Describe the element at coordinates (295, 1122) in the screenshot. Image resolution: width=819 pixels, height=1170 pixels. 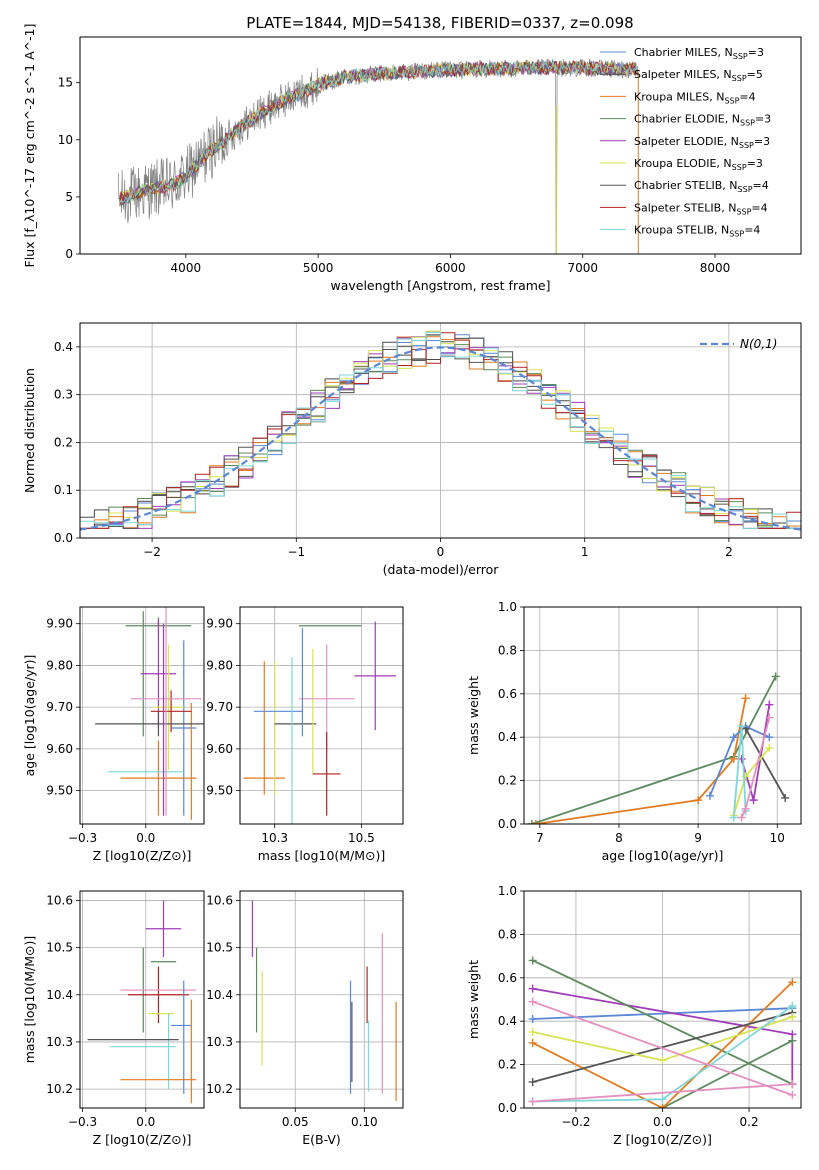
I see `x-tick-label: 0.05` at that location.